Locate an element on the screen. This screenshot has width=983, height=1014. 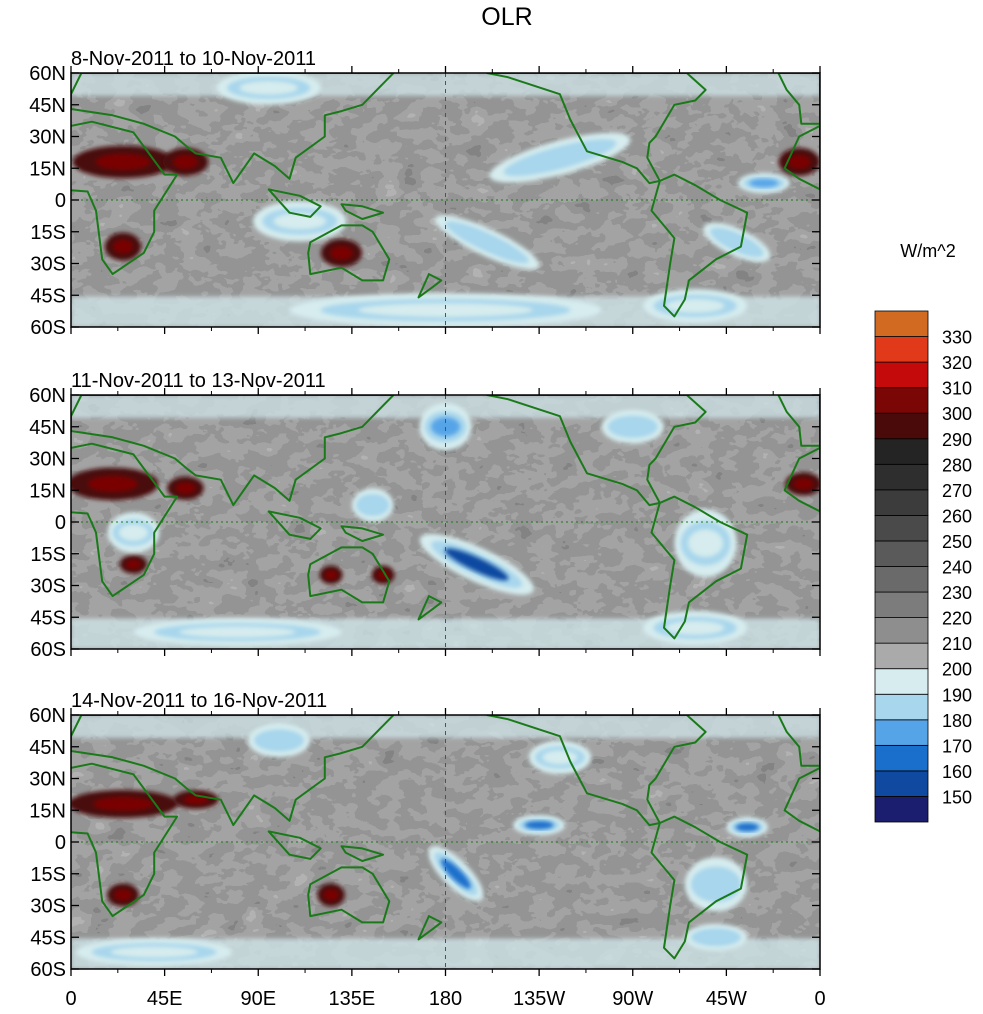
x-tick-label: 180 is located at coordinates (445, 999).